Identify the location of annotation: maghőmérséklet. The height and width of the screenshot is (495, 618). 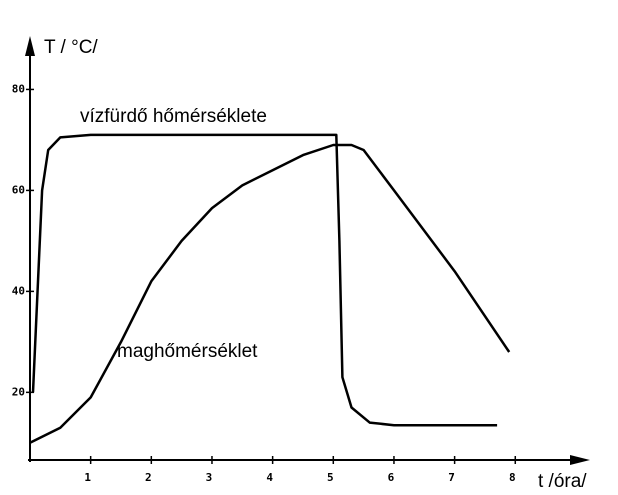
(187, 351).